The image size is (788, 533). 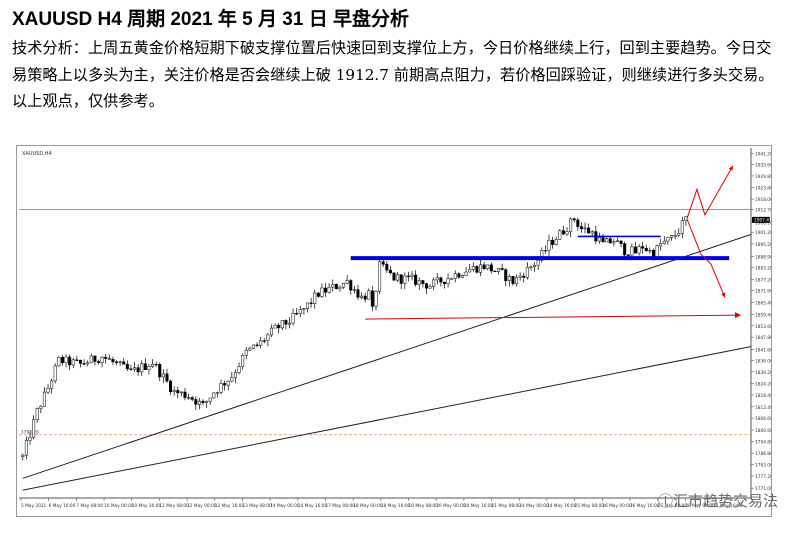 What do you see at coordinates (730, 168) in the screenshot?
I see `bullish-scenario-arrow-head` at bounding box center [730, 168].